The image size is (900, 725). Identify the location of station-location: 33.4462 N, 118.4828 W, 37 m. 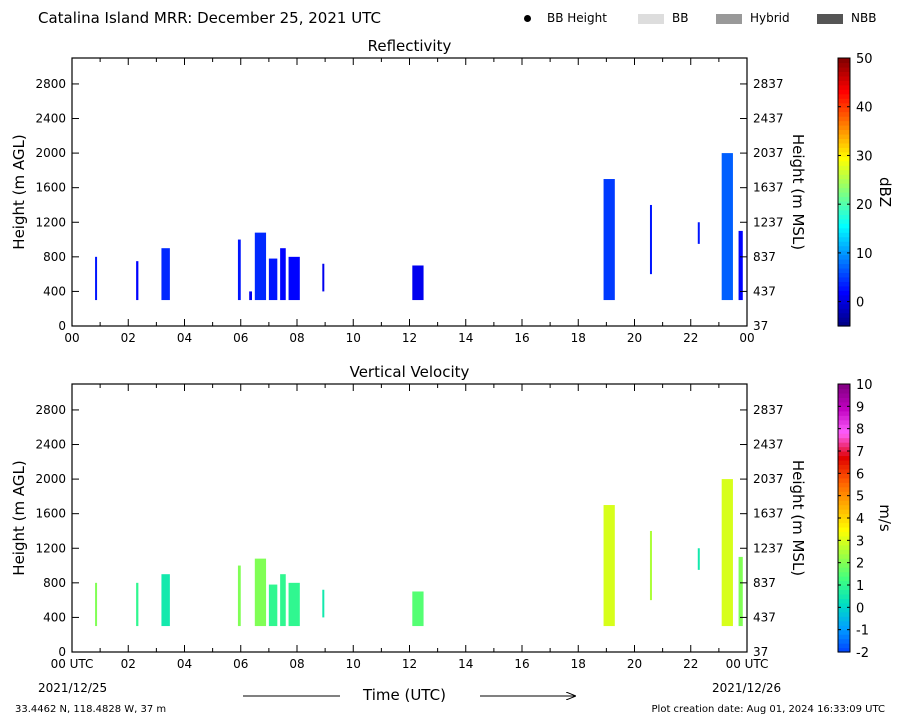
(91, 709).